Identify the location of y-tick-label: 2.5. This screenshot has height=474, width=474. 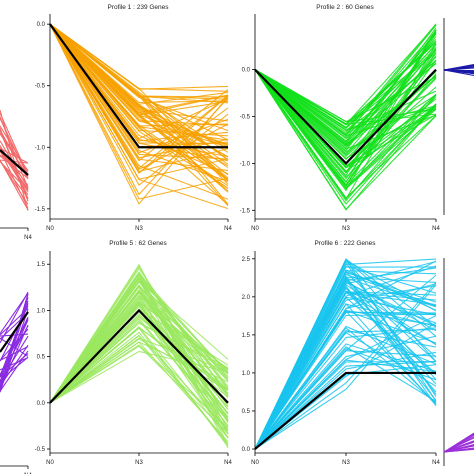
(246, 260).